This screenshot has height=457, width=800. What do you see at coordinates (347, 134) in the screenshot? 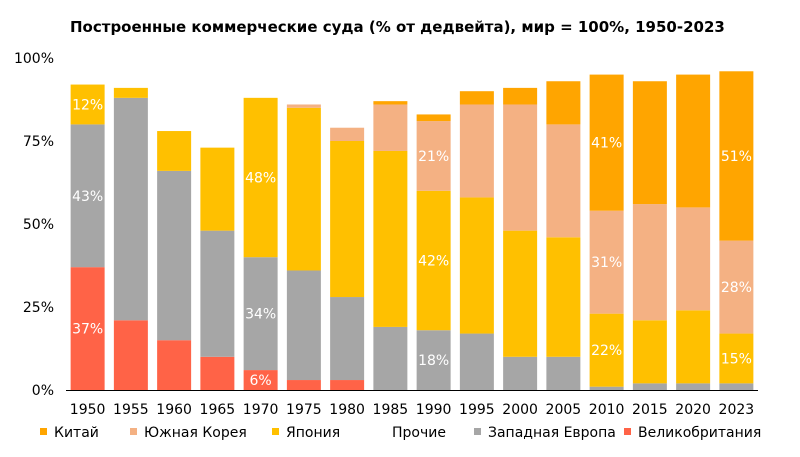
I see `bar-segment-южная-корея-1980` at bounding box center [347, 134].